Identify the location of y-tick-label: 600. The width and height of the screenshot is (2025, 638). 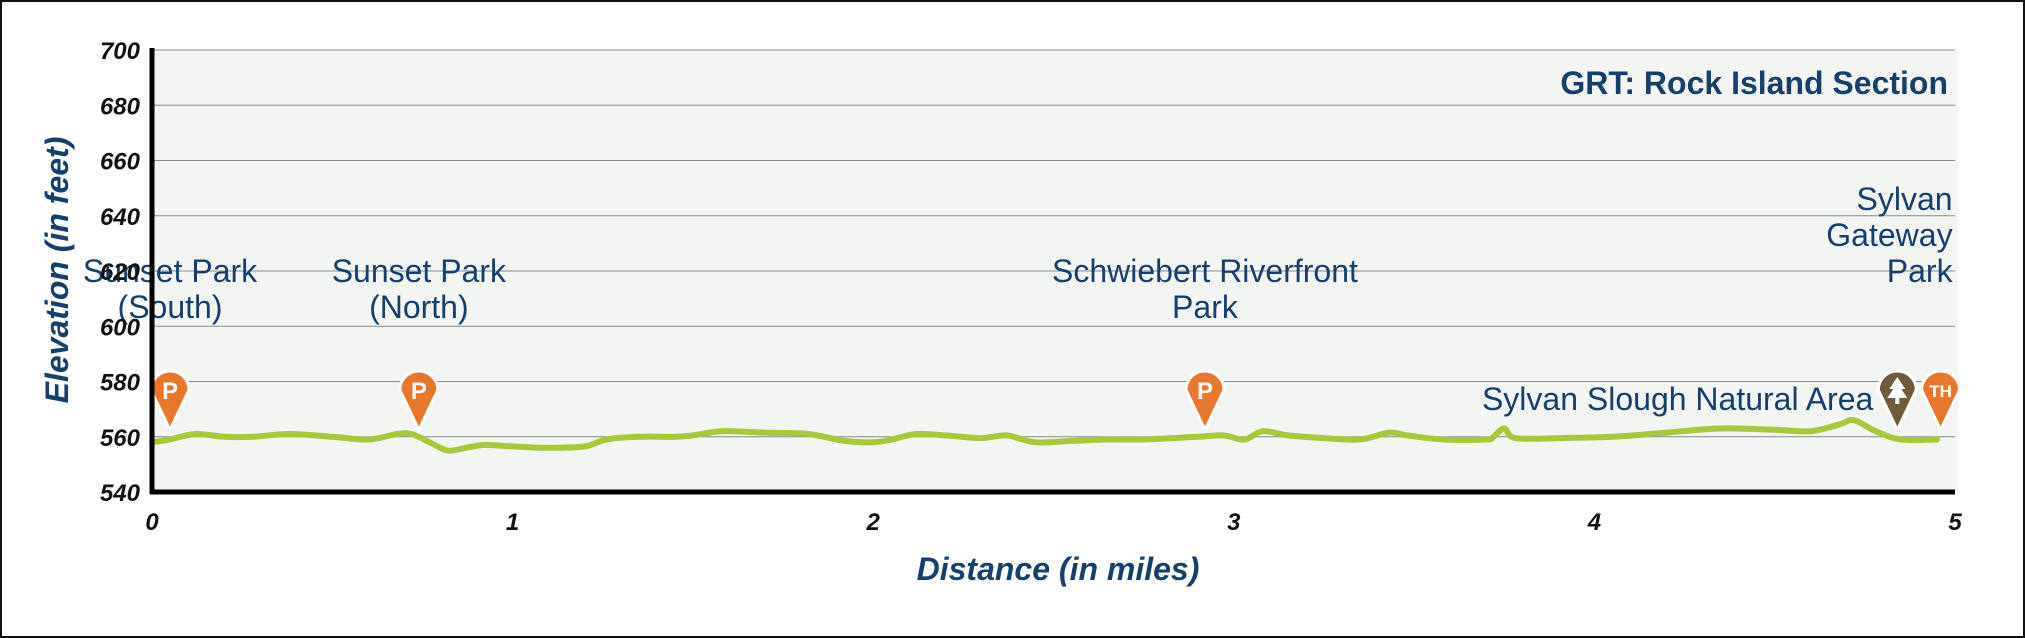
(120, 327).